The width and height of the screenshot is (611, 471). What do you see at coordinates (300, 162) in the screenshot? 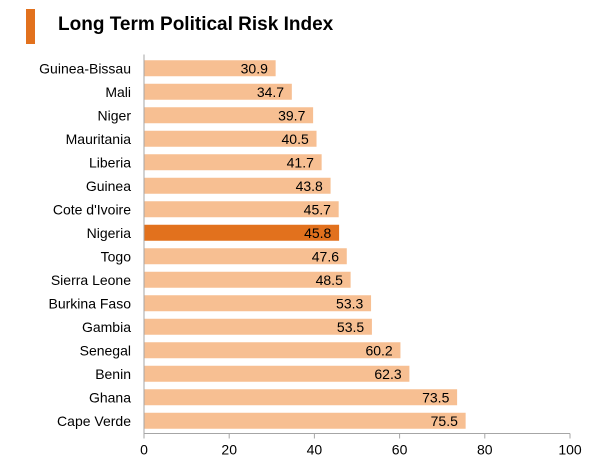
I see `bar-value-label: 41.7` at bounding box center [300, 162].